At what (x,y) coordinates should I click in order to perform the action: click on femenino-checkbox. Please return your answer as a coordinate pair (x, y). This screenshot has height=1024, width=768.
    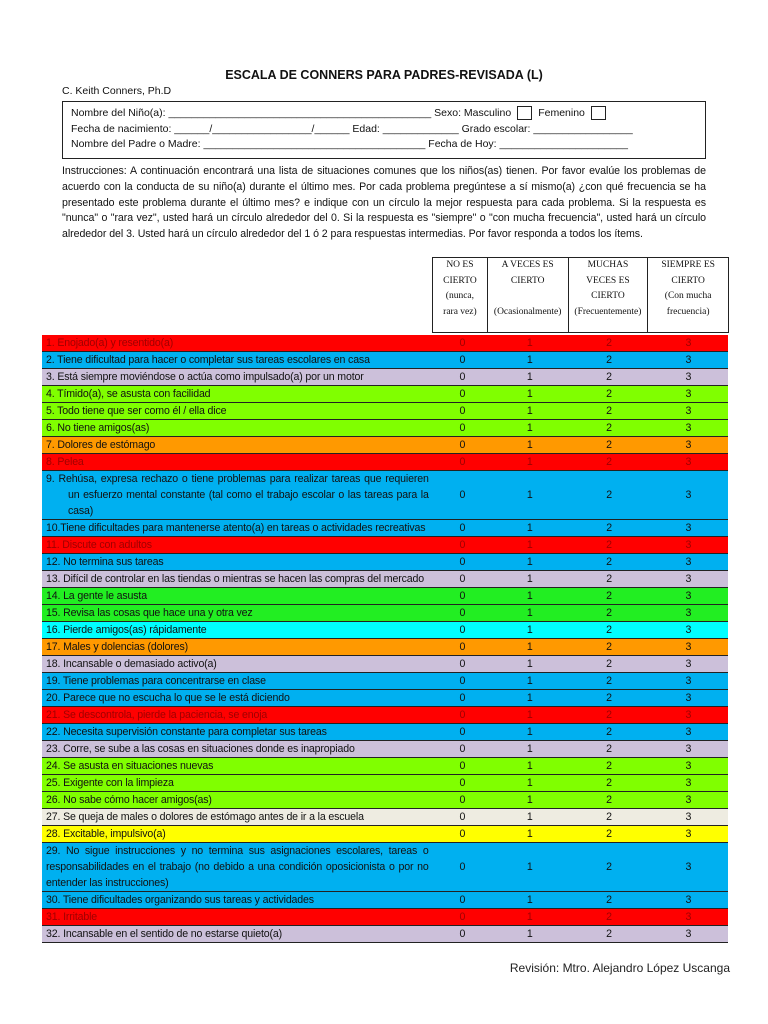
    Looking at the image, I should click on (598, 113).